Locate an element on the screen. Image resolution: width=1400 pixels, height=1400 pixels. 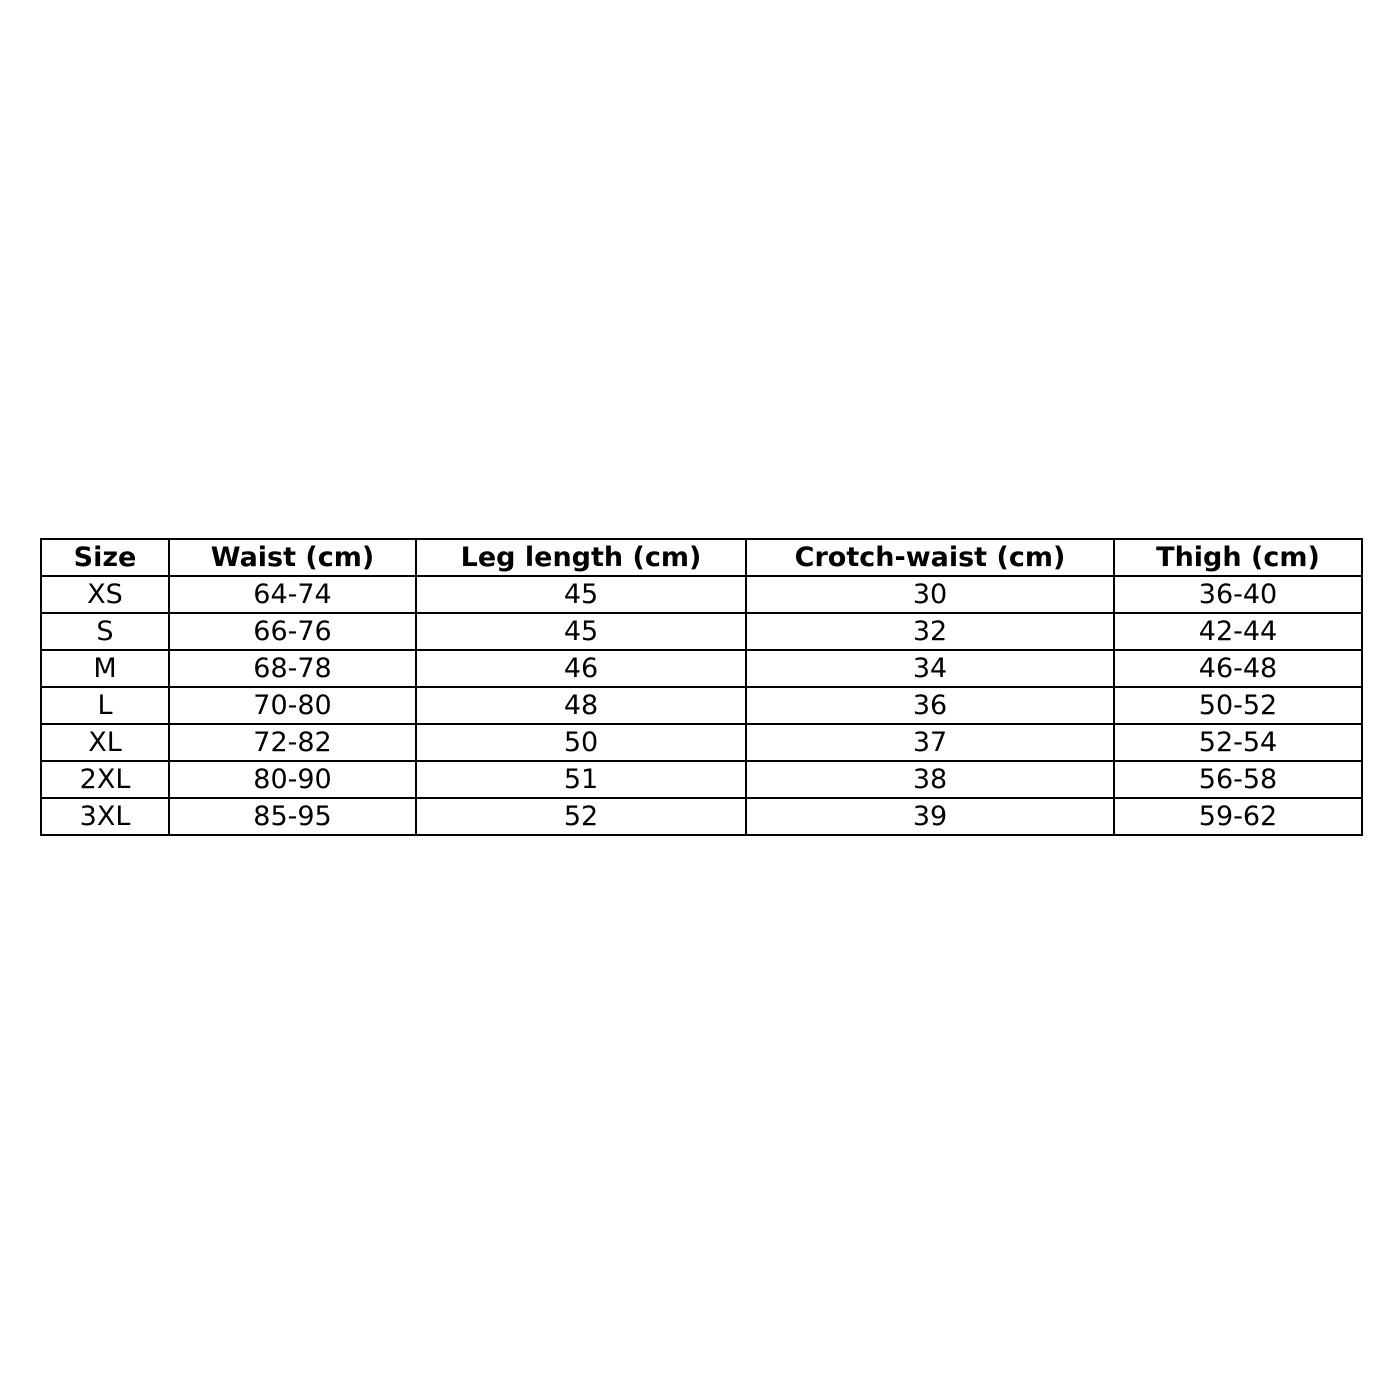
table-cell: 39 is located at coordinates (930, 816).